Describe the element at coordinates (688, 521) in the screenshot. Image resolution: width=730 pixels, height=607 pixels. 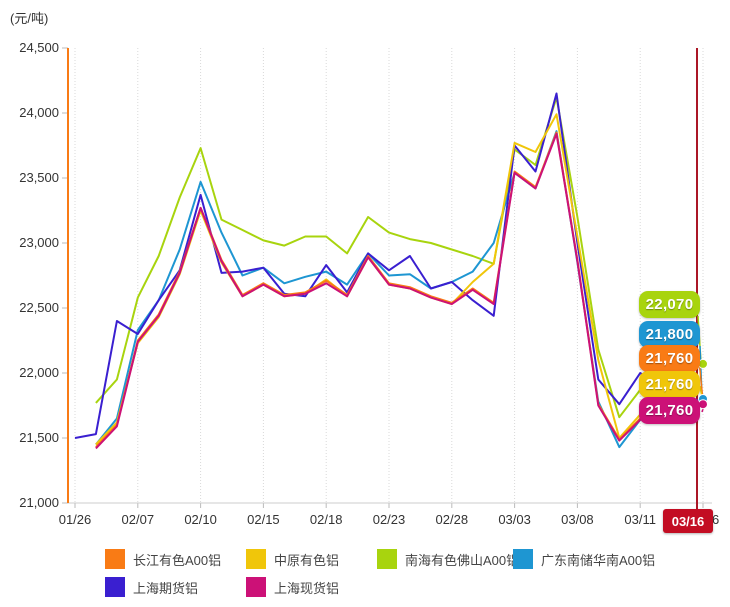
I see `current-date-badge: 03/16` at that location.